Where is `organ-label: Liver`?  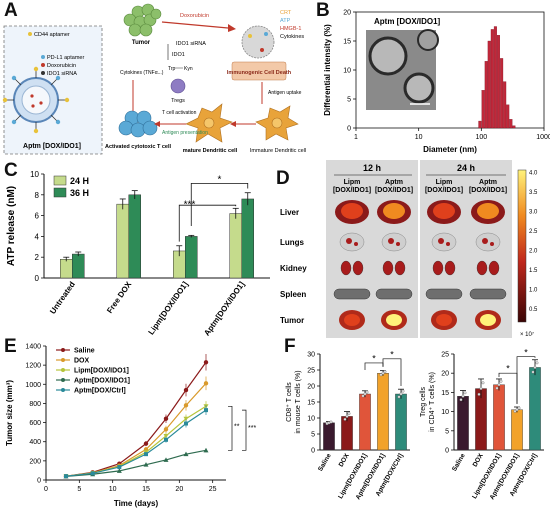
organ-label: Liver is located at coordinates (289, 212).